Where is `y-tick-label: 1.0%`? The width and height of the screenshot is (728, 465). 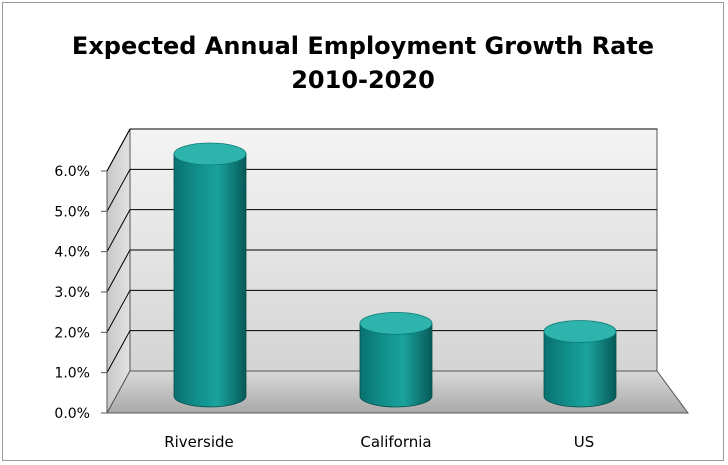
y-tick-label: 1.0% is located at coordinates (72, 374).